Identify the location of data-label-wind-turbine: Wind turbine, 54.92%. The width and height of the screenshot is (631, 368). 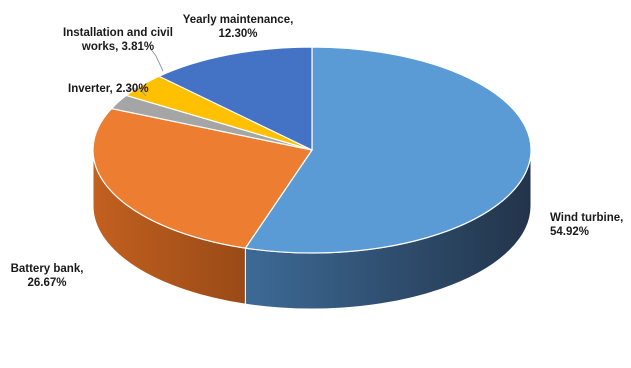
(586, 225).